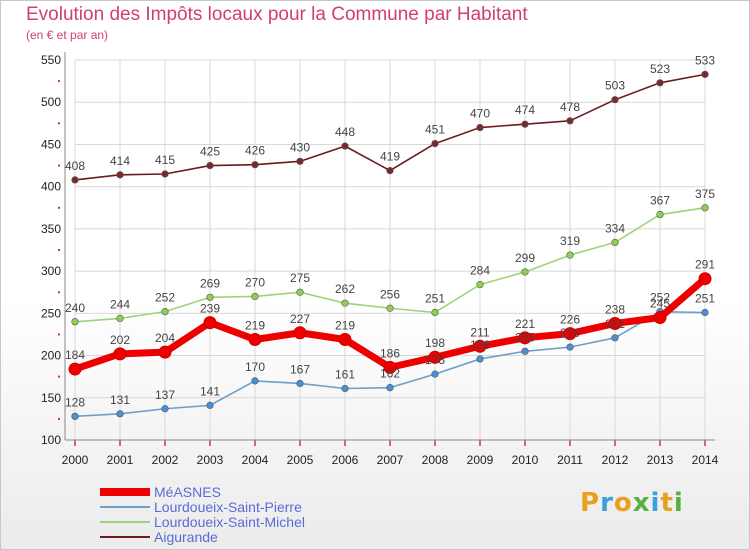 Image resolution: width=750 pixels, height=550 pixels. Describe the element at coordinates (570, 333) in the screenshot. I see `data-label: 210` at that location.